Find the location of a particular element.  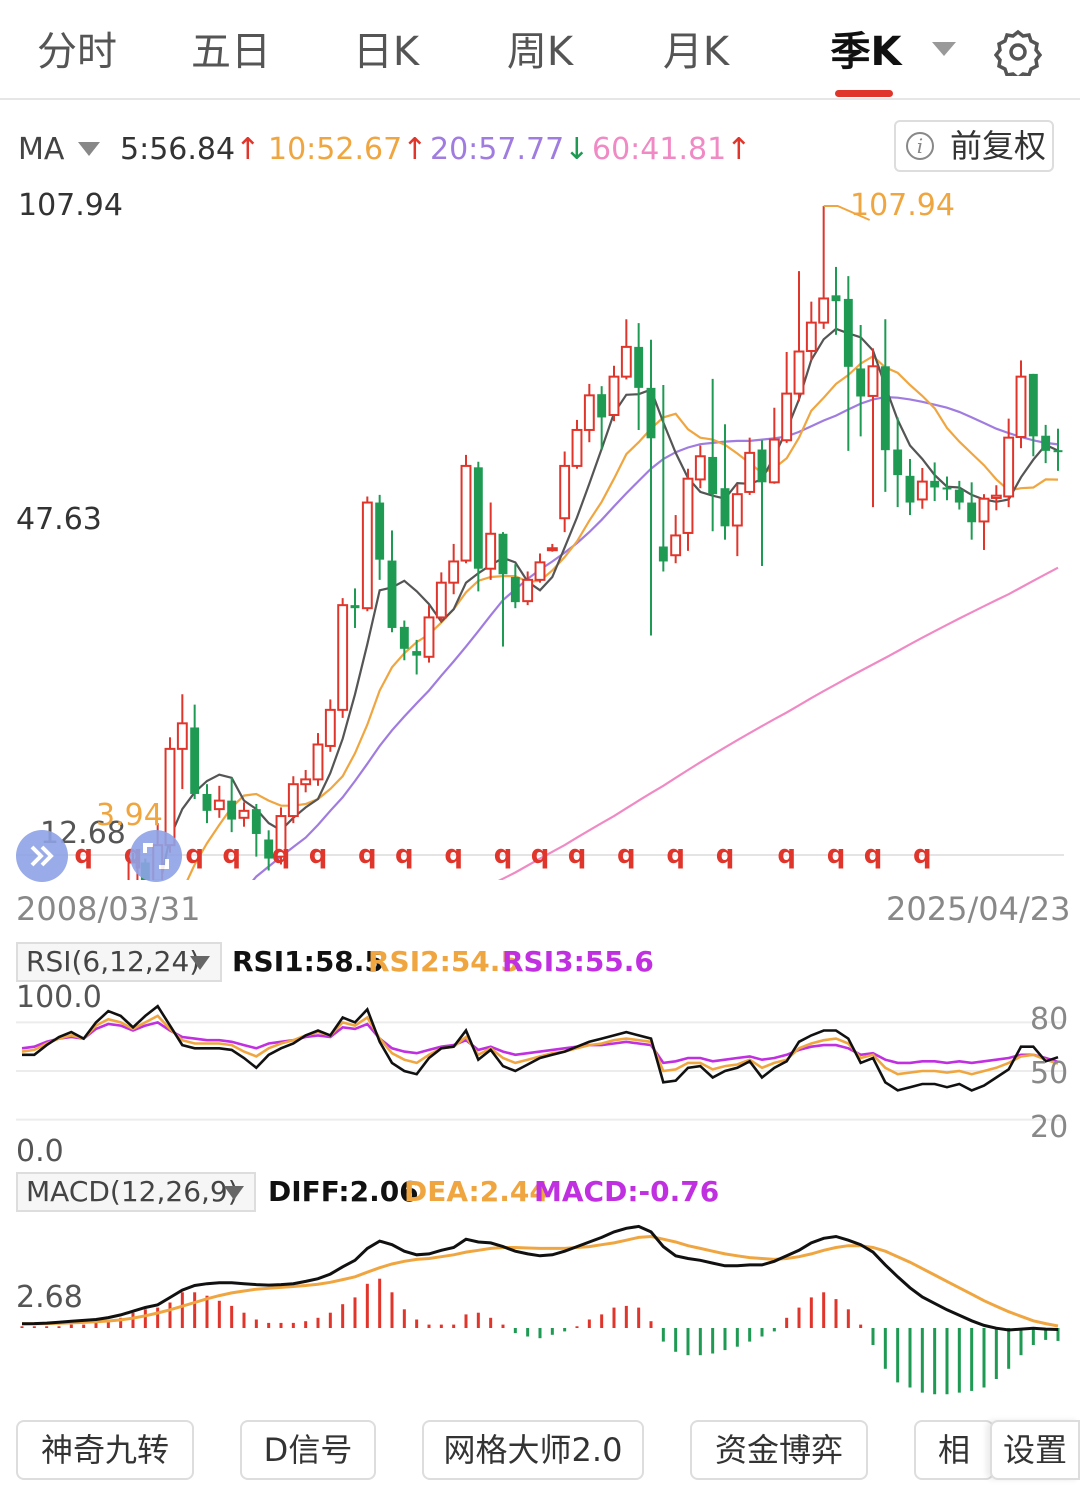

nav-button is located at coordinates (42, 856).